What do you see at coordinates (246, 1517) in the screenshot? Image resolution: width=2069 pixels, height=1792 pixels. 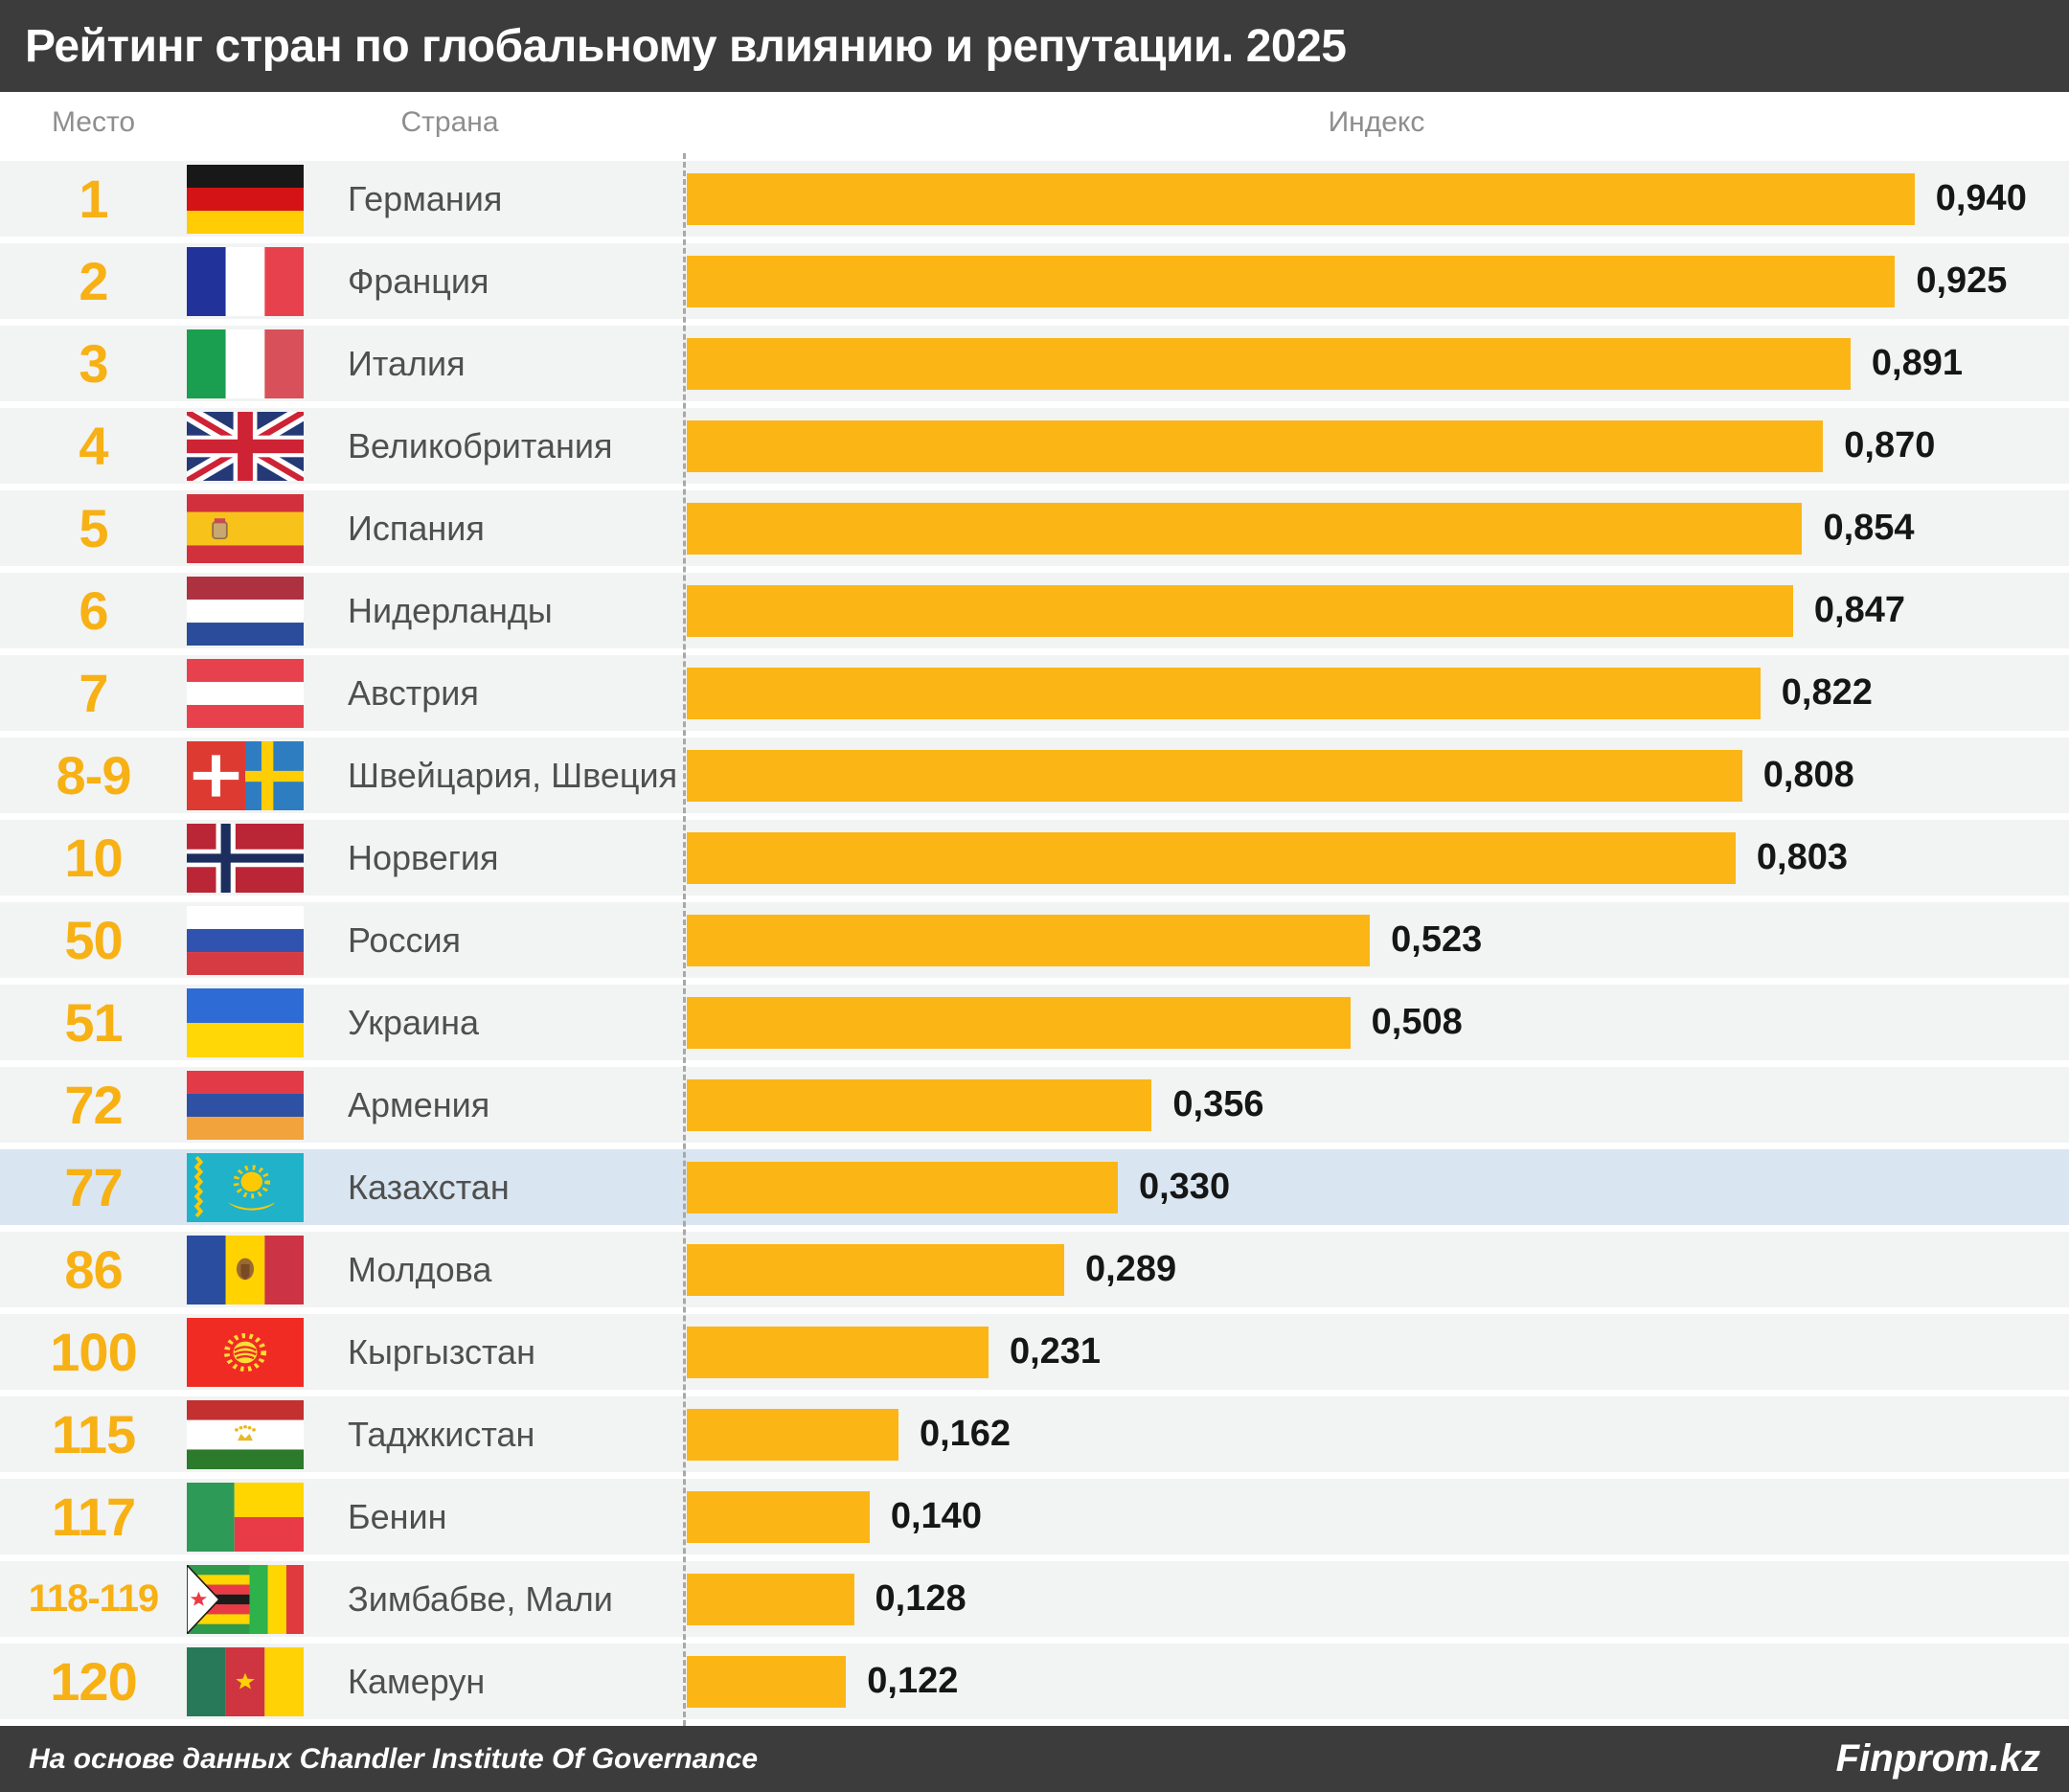 I see `benin-flag-svg` at bounding box center [246, 1517].